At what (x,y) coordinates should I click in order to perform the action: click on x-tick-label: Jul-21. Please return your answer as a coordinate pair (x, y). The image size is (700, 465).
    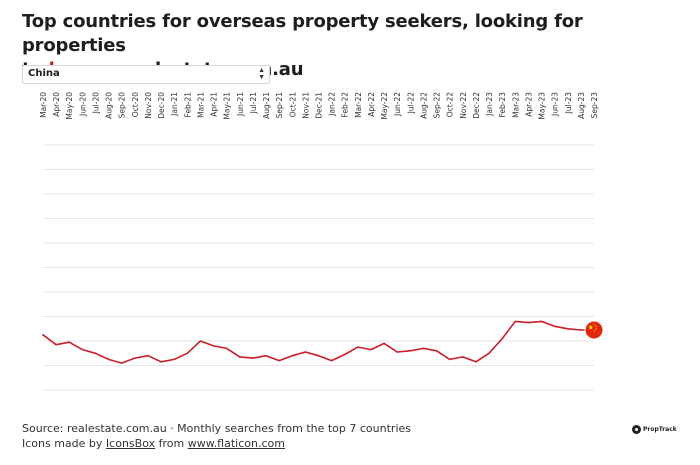
    Looking at the image, I should click on (253, 103).